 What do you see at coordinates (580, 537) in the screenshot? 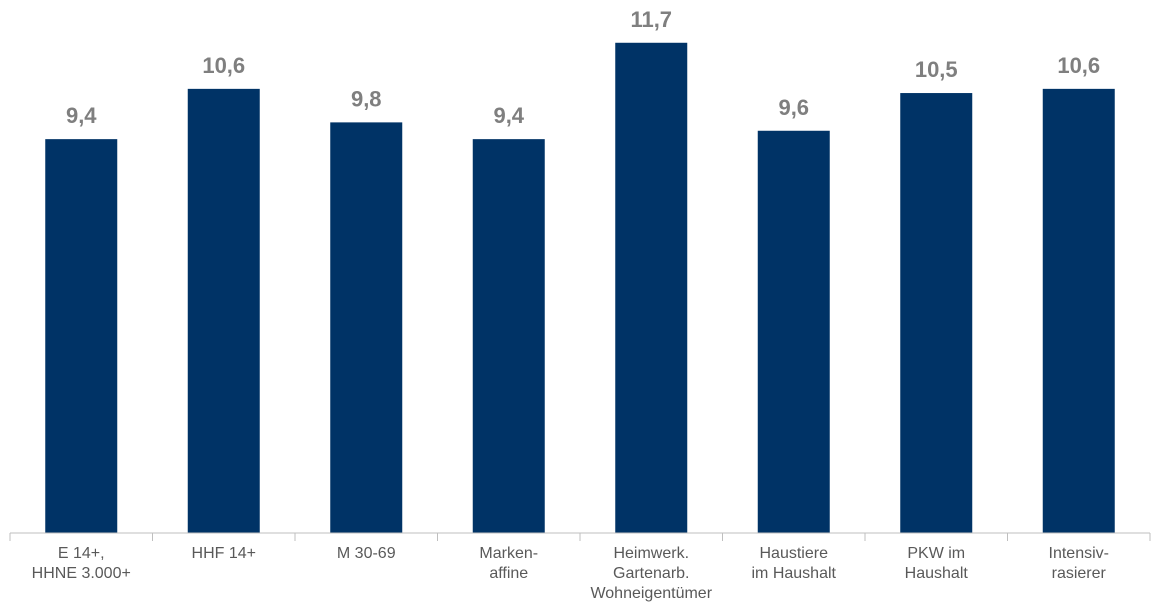
I see `x-axis-ticks-group` at bounding box center [580, 537].